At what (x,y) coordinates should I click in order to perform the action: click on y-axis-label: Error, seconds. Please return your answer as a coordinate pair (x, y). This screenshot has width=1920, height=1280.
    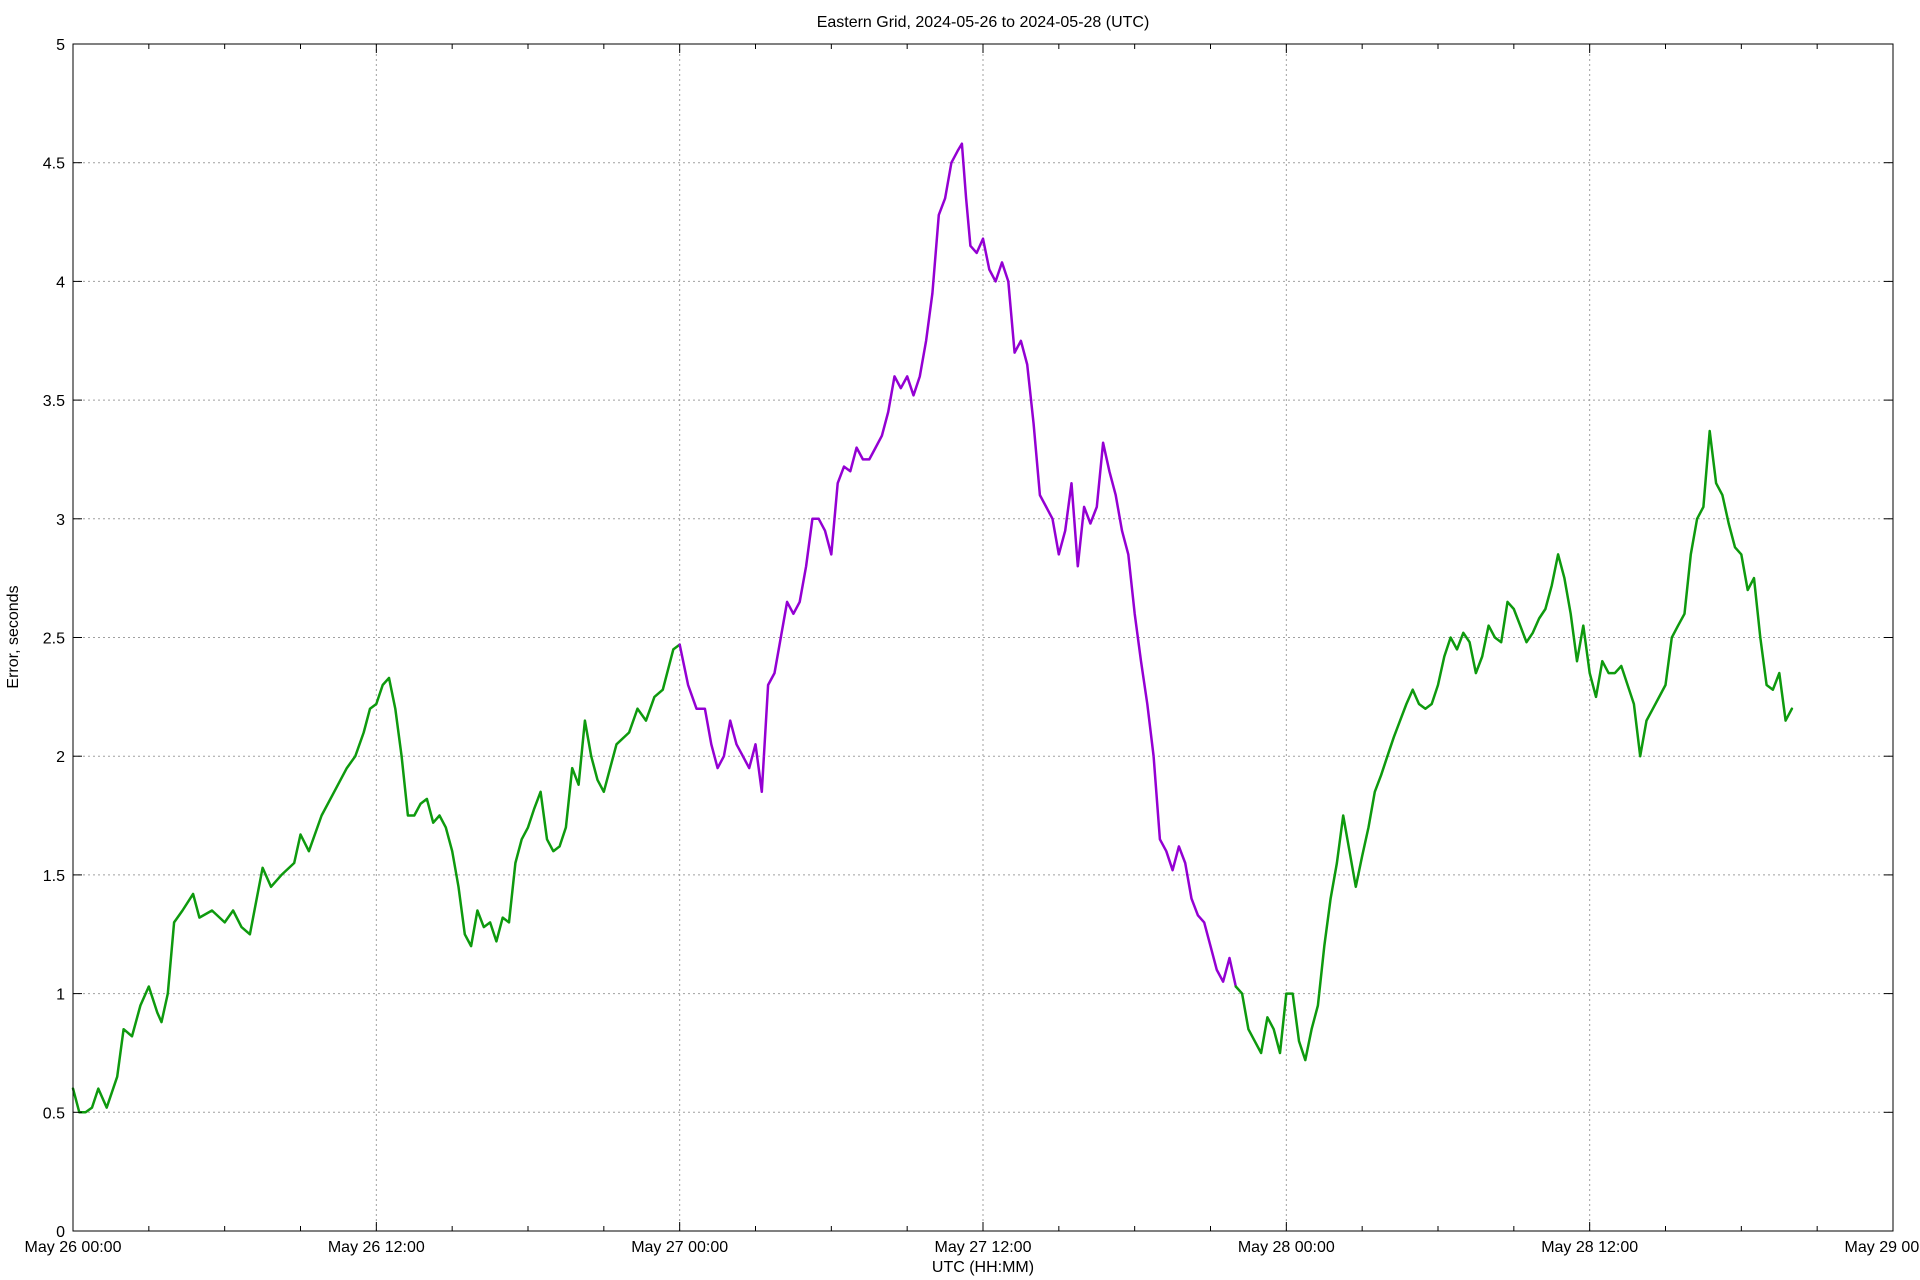
    Looking at the image, I should click on (13, 636).